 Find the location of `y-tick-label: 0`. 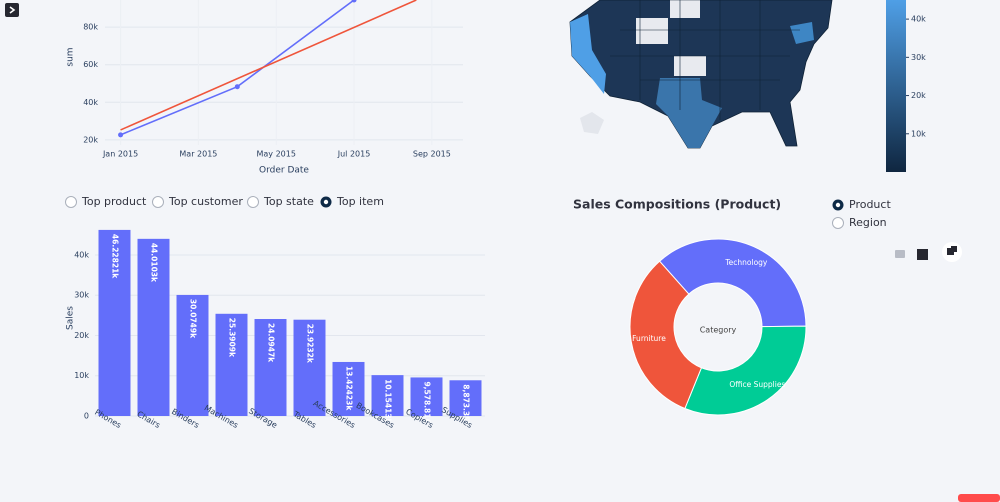

y-tick-label: 0 is located at coordinates (86, 416).